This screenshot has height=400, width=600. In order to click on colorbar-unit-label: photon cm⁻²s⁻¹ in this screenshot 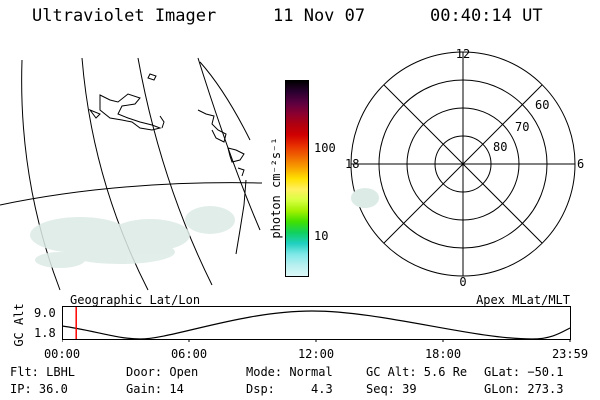, I will do `click(276, 188)`.